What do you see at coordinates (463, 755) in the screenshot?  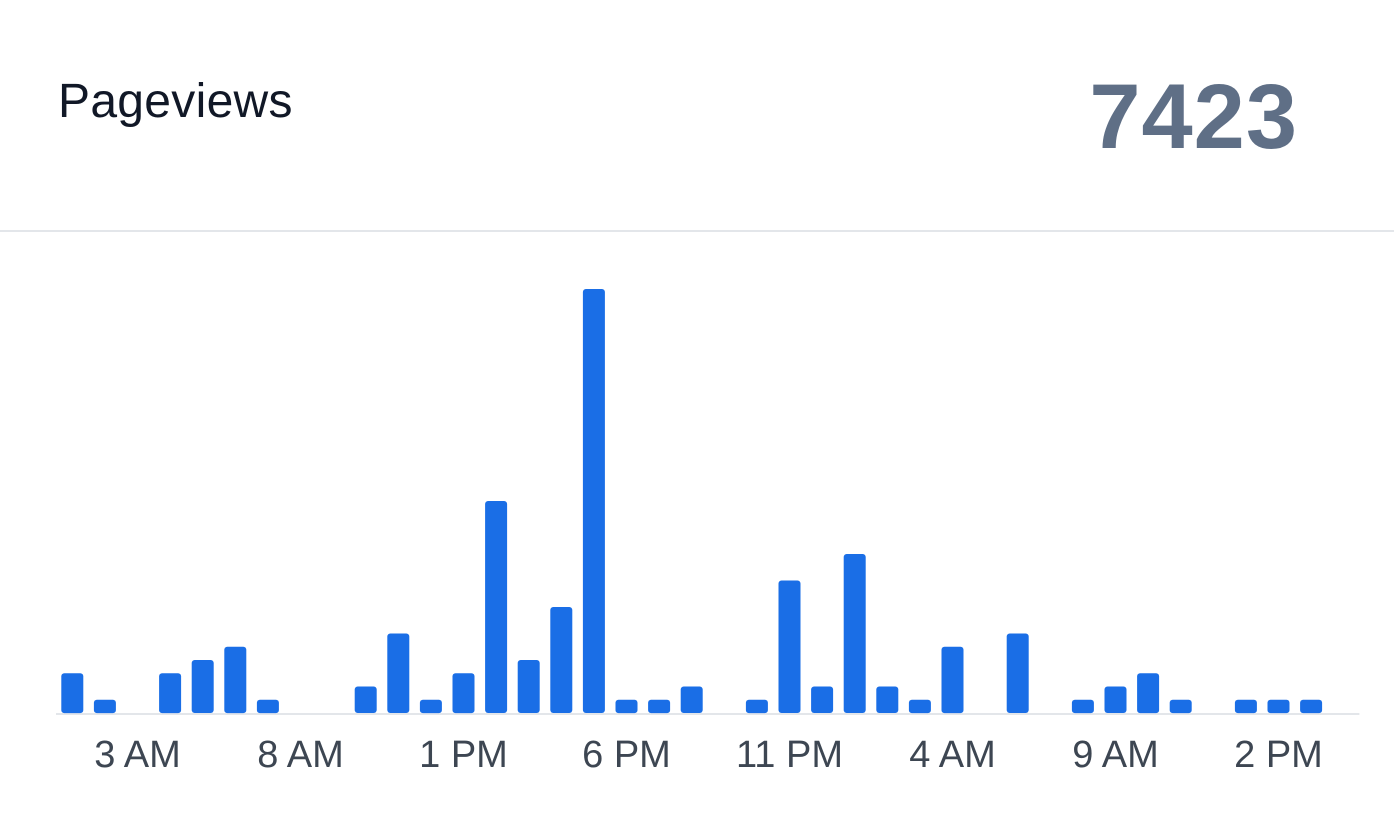 I see `x-tick-label: 1 PM` at bounding box center [463, 755].